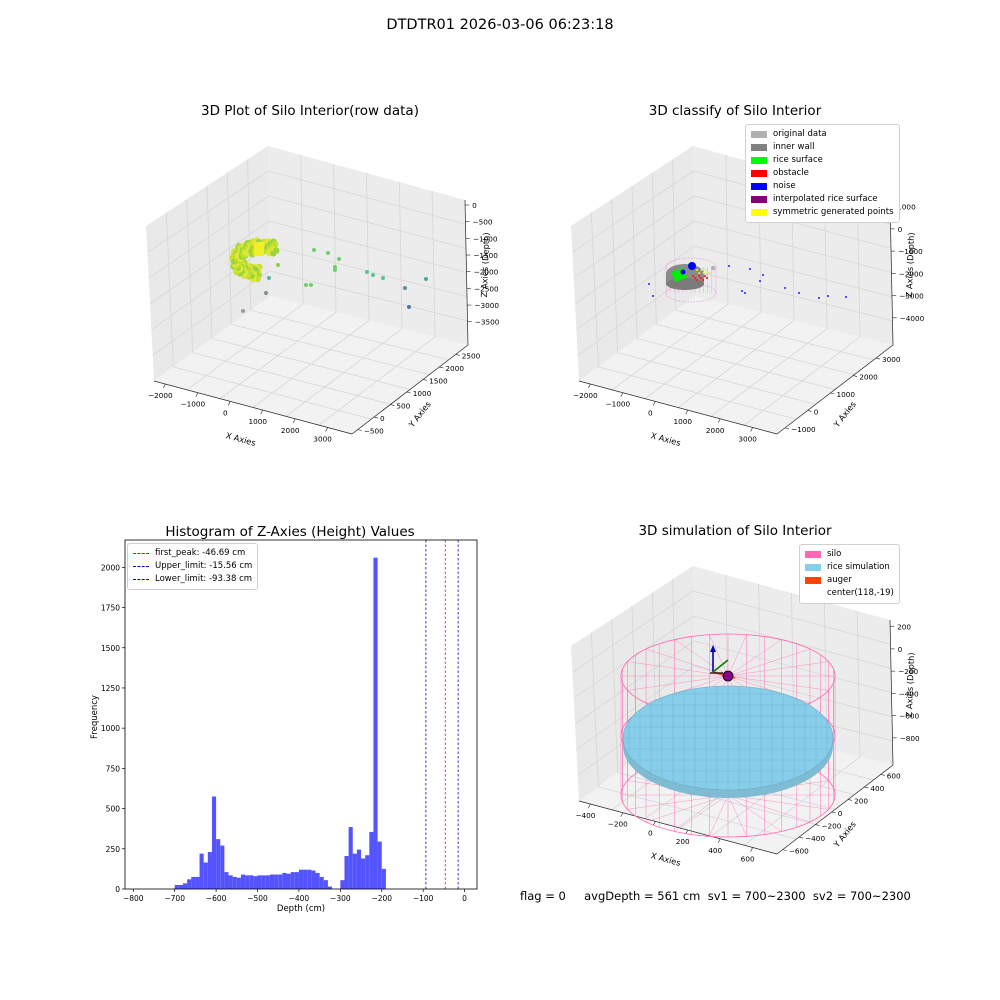 The width and height of the screenshot is (1000, 1000). What do you see at coordinates (798, 160) in the screenshot?
I see `legend-label: rice surface` at bounding box center [798, 160].